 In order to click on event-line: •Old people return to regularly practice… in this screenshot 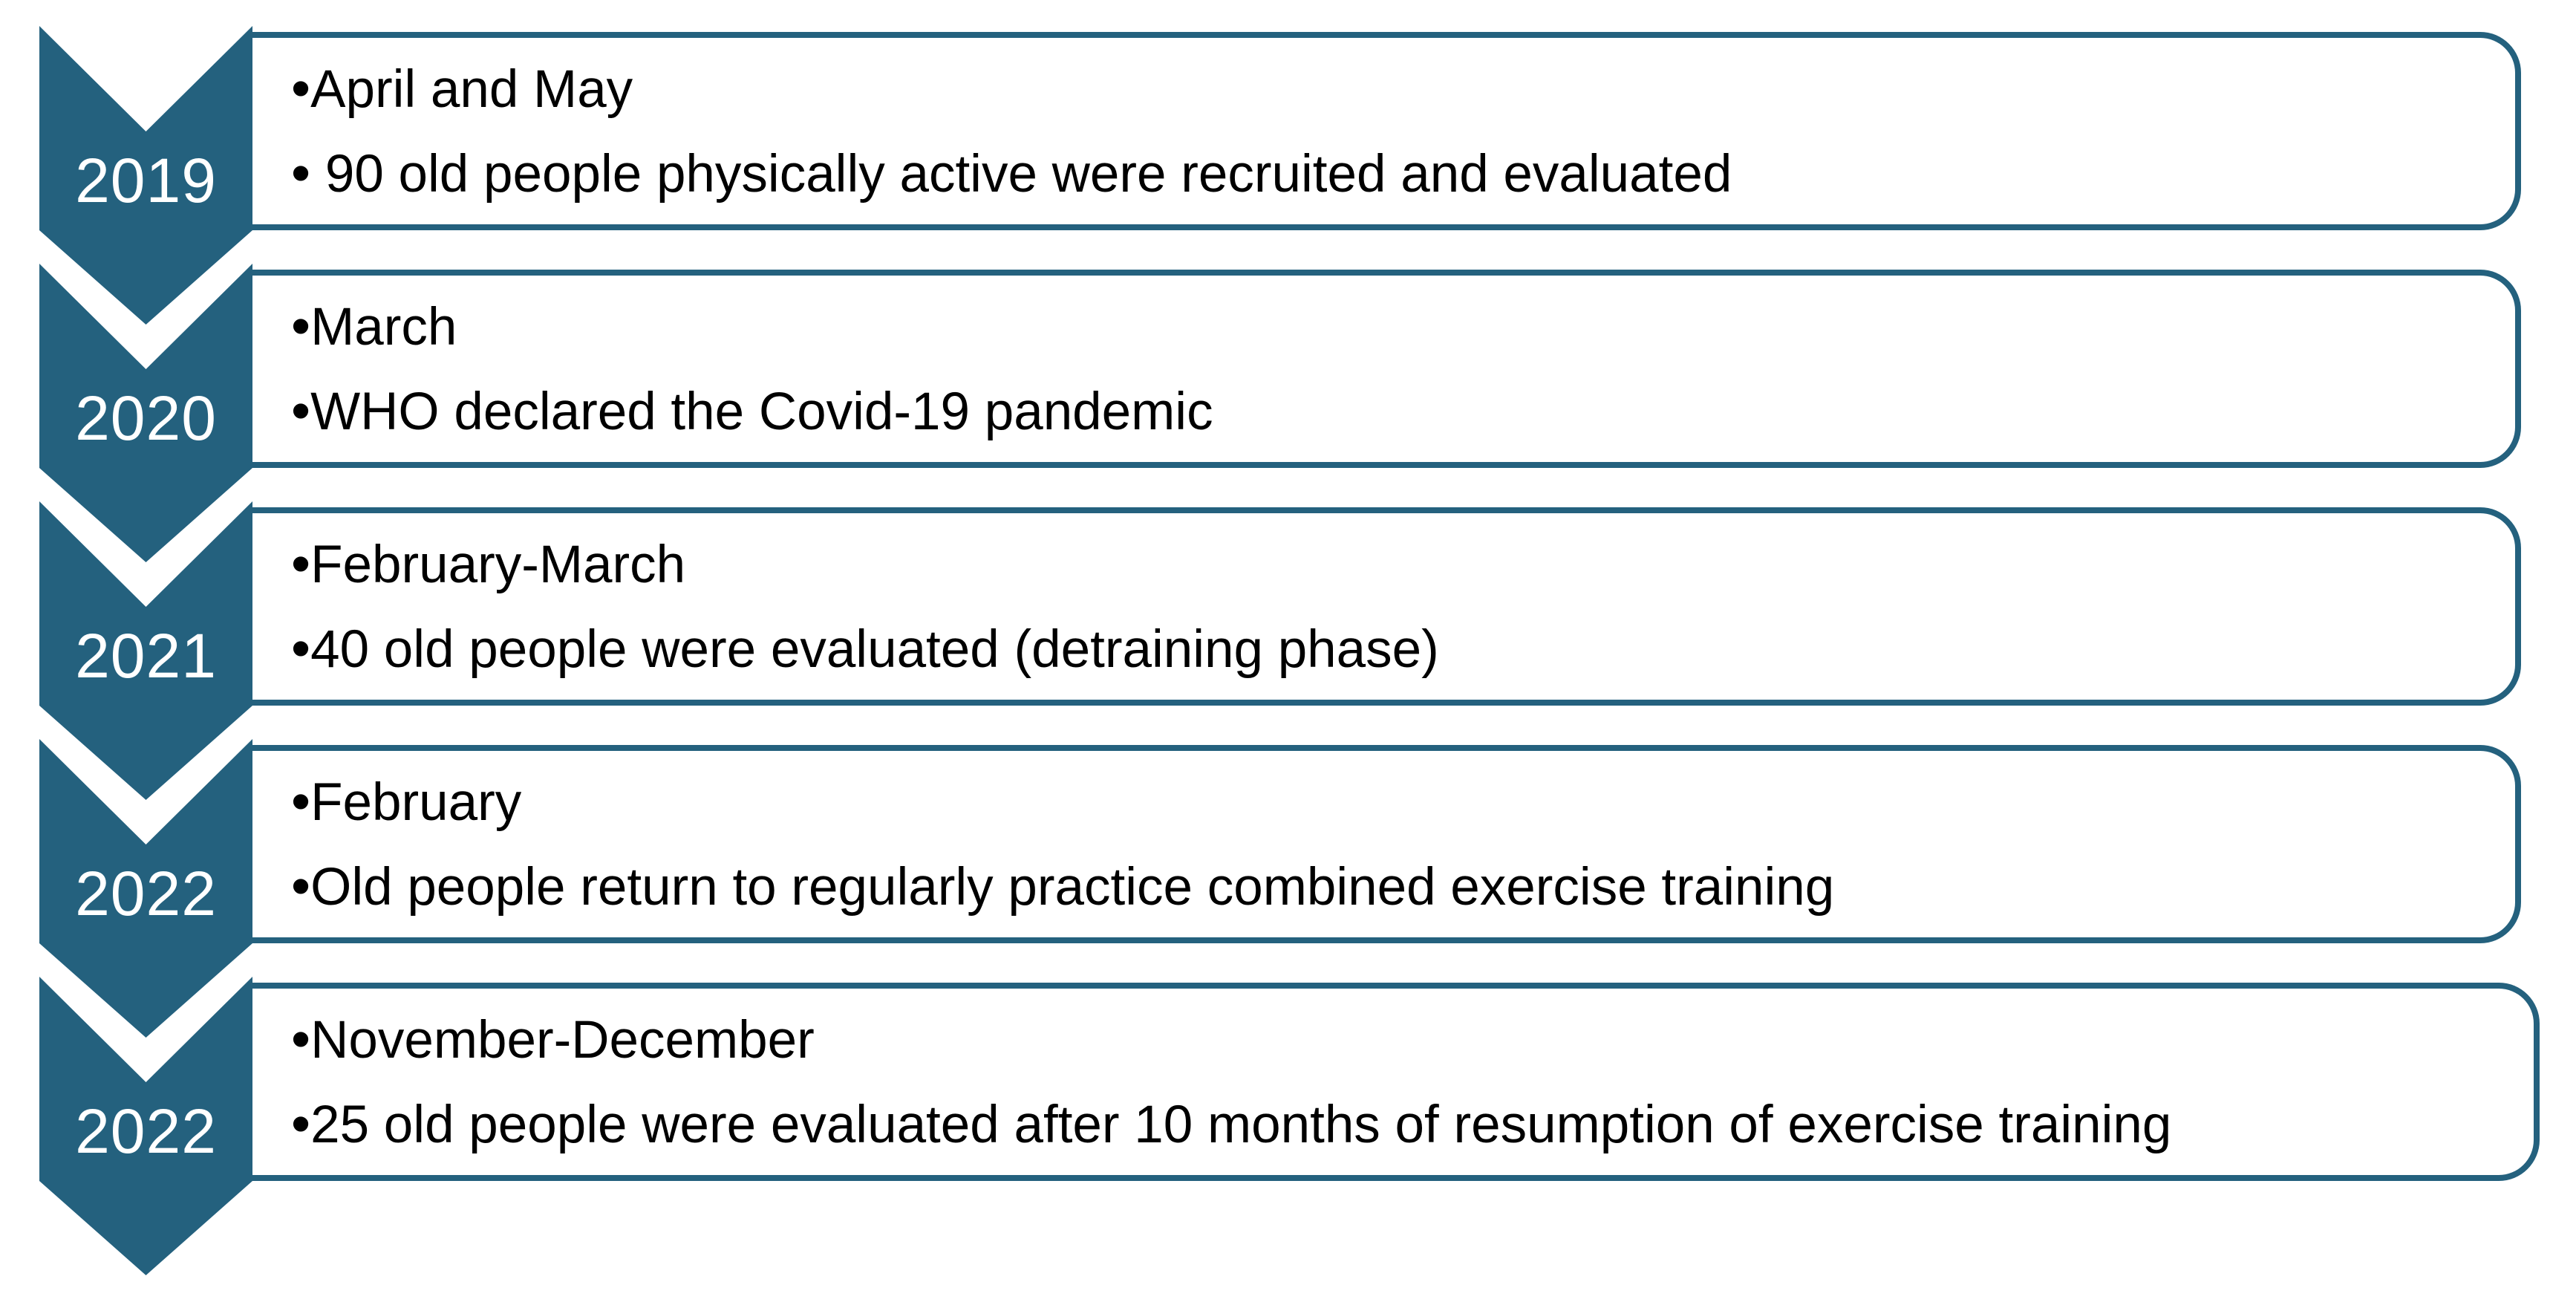, I will do `click(1403, 886)`.